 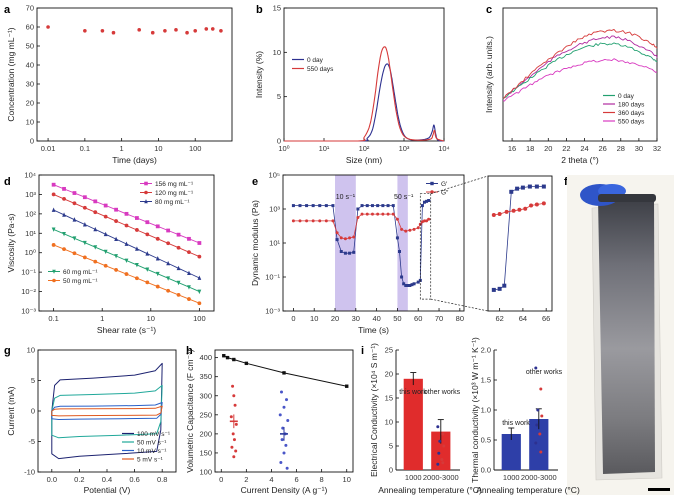 I want to click on panel-b-xtick-label: 10², so click(x=364, y=148).